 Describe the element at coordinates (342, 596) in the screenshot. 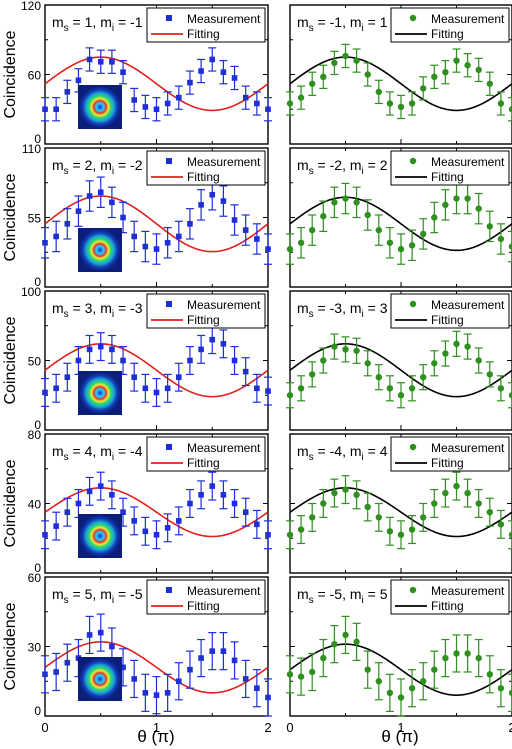

I see `panel-label: ms = -5, mi = 5` at that location.